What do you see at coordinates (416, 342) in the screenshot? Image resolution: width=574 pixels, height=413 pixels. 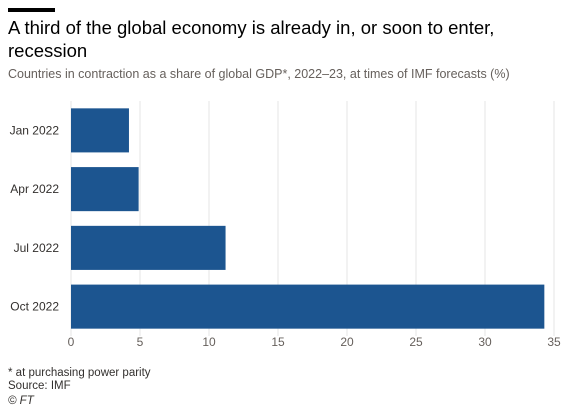 I see `x-tick-label: 25` at bounding box center [416, 342].